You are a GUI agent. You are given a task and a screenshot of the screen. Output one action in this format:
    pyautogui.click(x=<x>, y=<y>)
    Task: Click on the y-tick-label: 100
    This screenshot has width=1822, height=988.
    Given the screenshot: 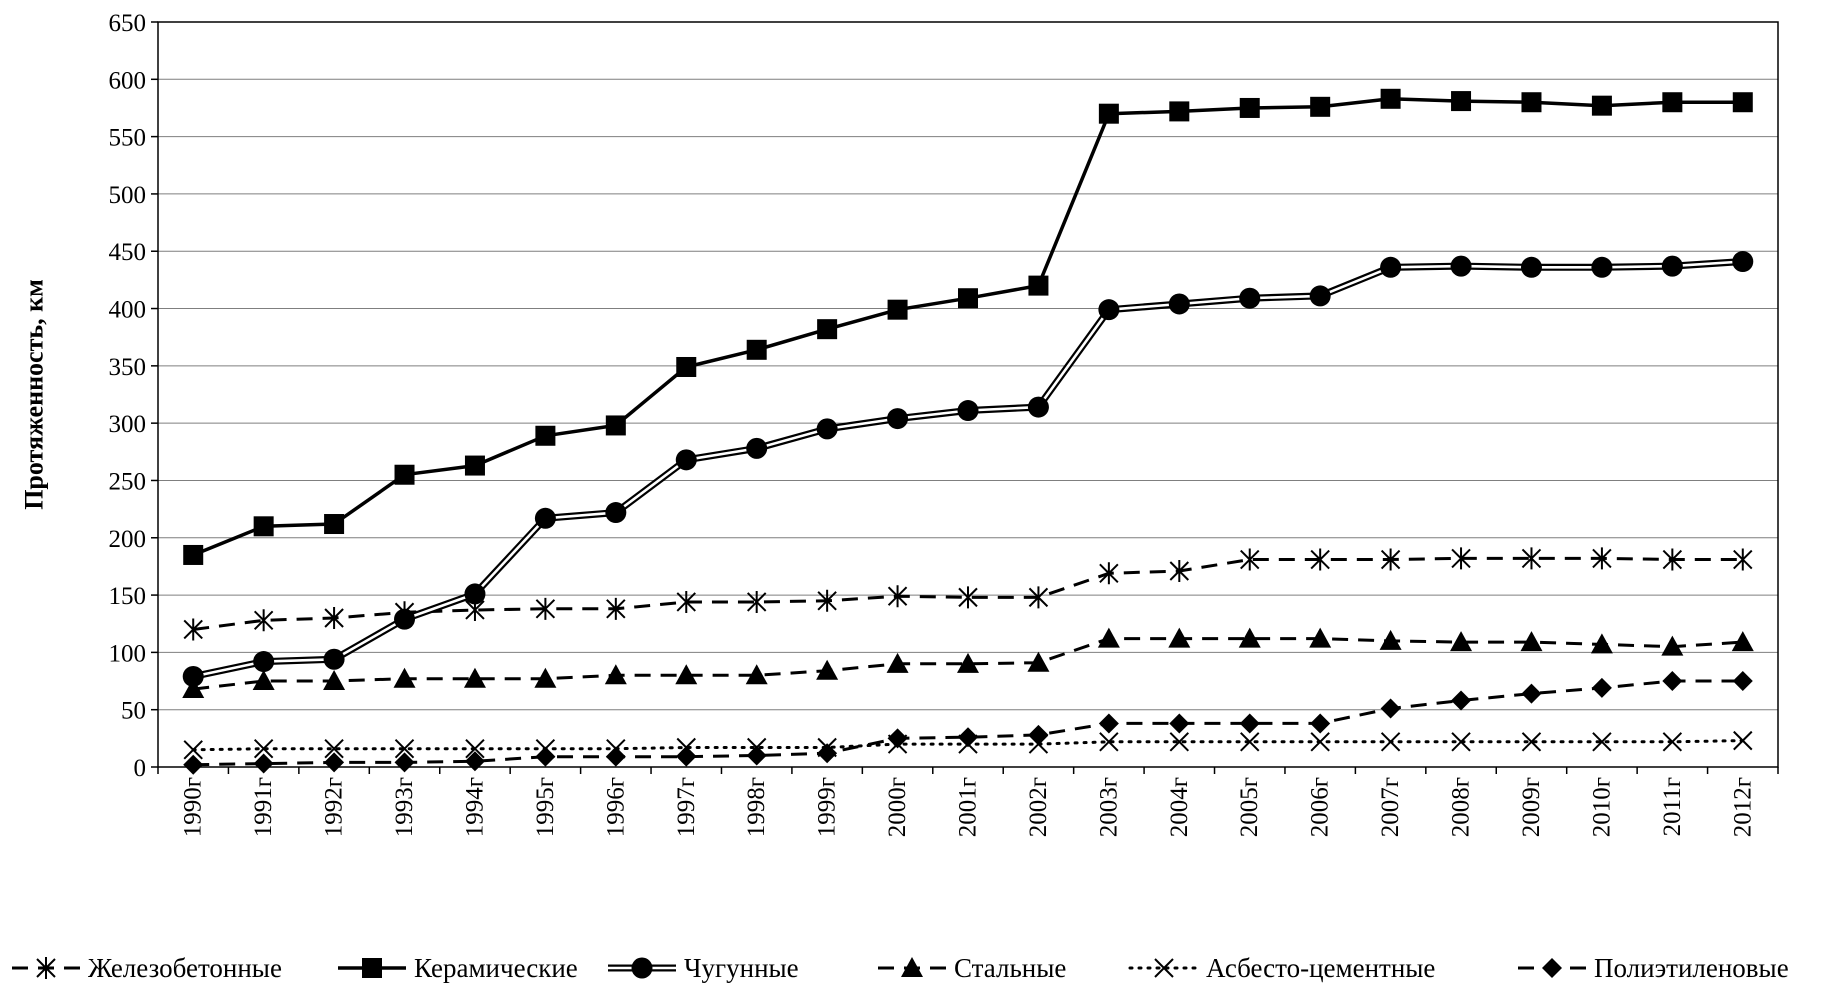 What is the action you would take?
    pyautogui.click(x=128, y=653)
    